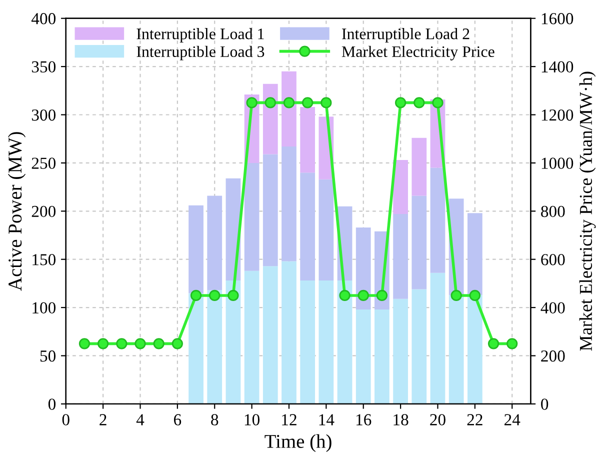  What do you see at coordinates (474, 420) in the screenshot?
I see `x-tick-label: 22` at bounding box center [474, 420].